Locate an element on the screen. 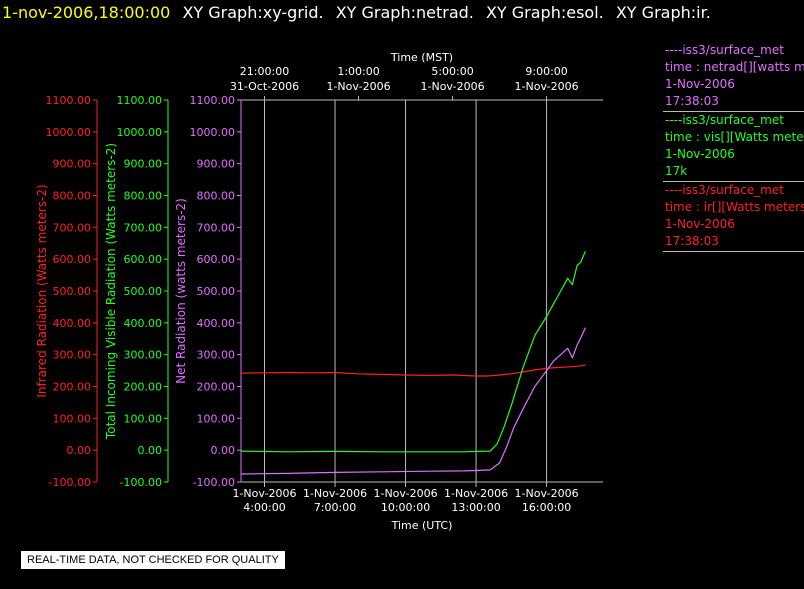  net-y-tick-label-1: 0.00 is located at coordinates (223, 450).